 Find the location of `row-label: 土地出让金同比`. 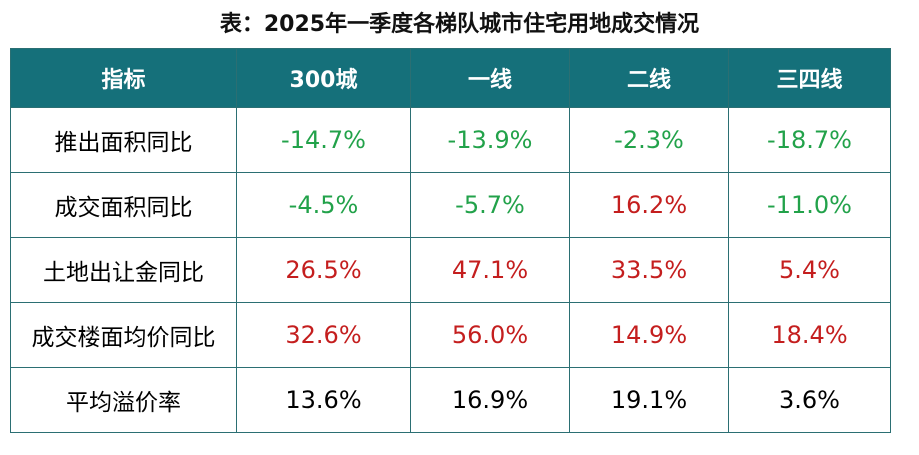

row-label: 土地出让金同比 is located at coordinates (123, 270).